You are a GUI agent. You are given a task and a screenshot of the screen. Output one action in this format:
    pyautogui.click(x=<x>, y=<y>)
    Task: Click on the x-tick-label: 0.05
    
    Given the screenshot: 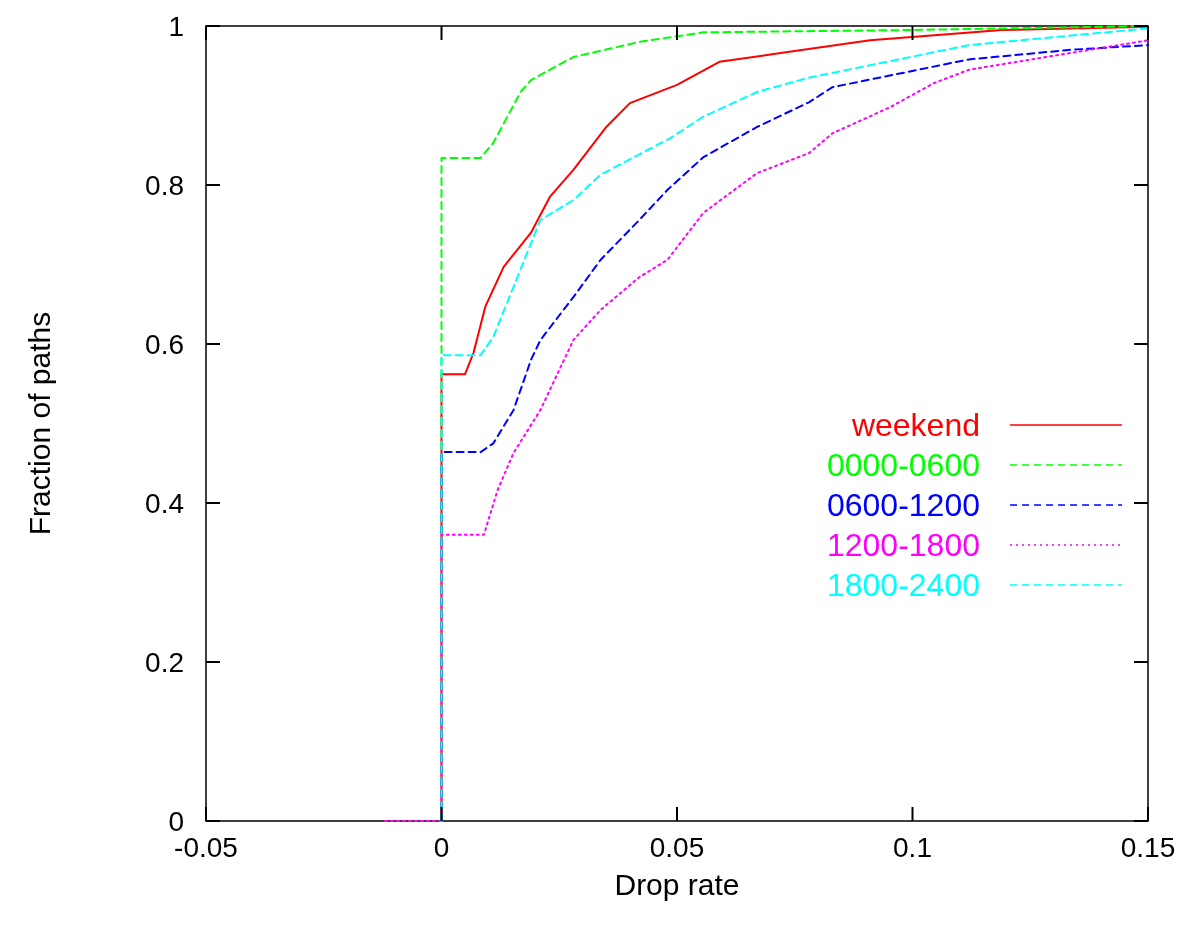 What is the action you would take?
    pyautogui.click(x=677, y=847)
    